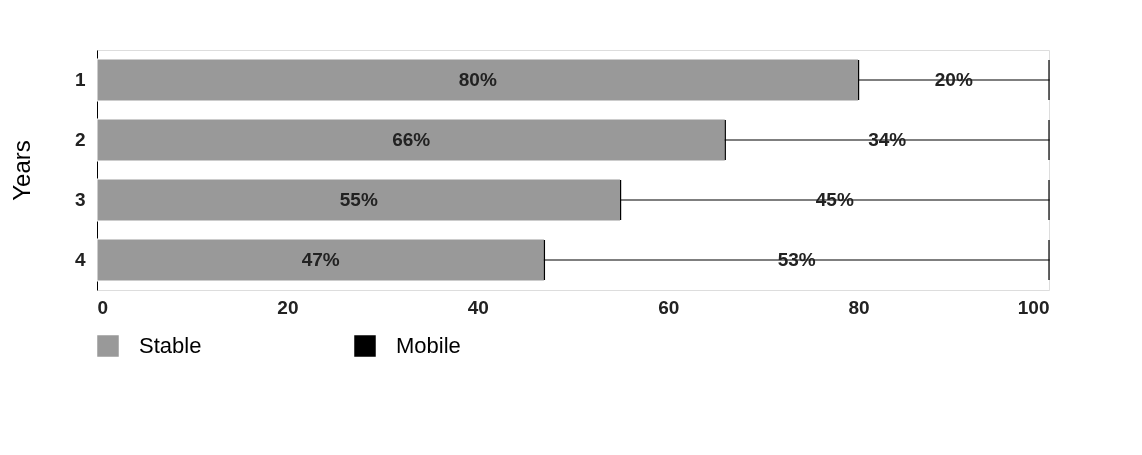  Describe the element at coordinates (669, 307) in the screenshot. I see `x-tick-label: 60` at that location.